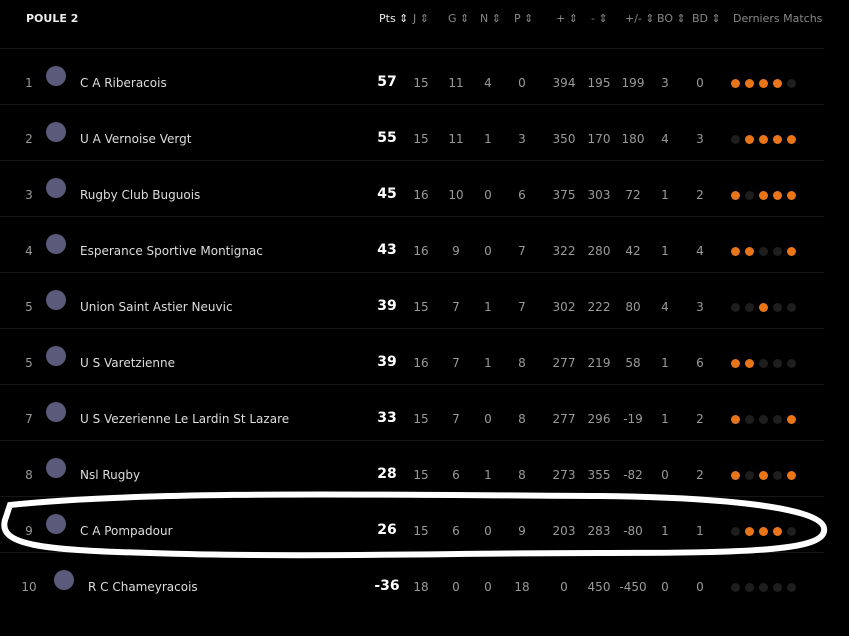 The width and height of the screenshot is (849, 636). Describe the element at coordinates (29, 419) in the screenshot. I see `rank: 7` at that location.